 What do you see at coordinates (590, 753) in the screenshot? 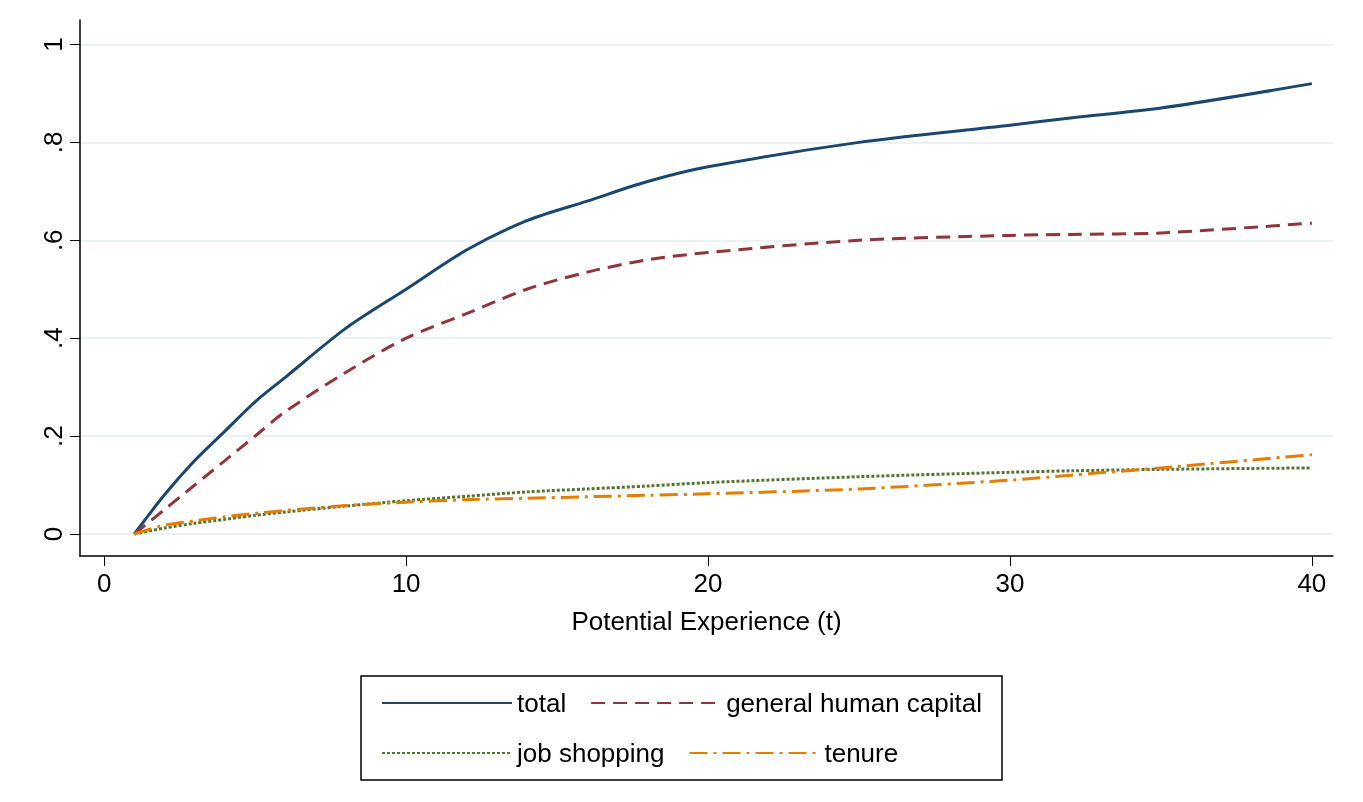
I see `legend-label: job shopping` at bounding box center [590, 753].